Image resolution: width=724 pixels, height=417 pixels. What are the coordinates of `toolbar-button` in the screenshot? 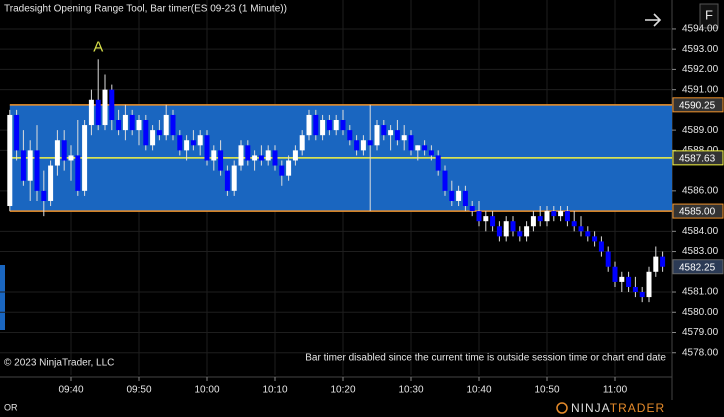 It's located at (709, 16).